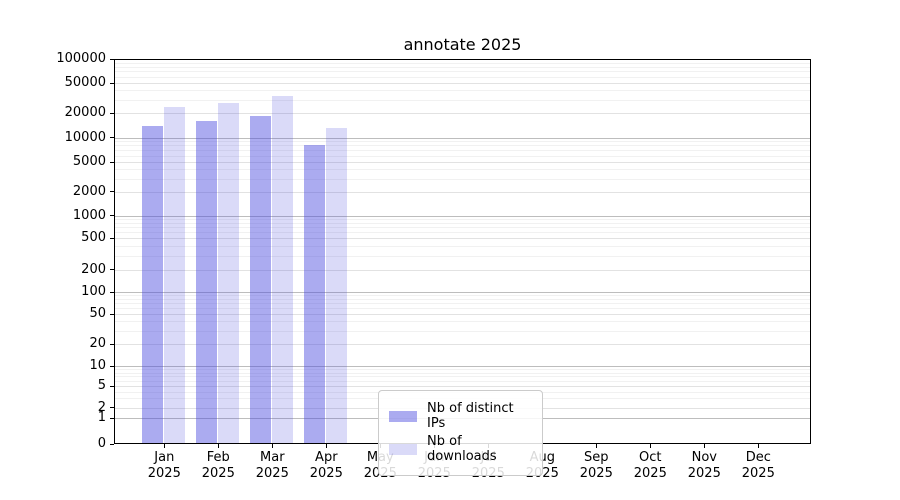 The image size is (900, 500). What do you see at coordinates (101, 443) in the screenshot?
I see `y-axis-tick-label: 0` at bounding box center [101, 443].